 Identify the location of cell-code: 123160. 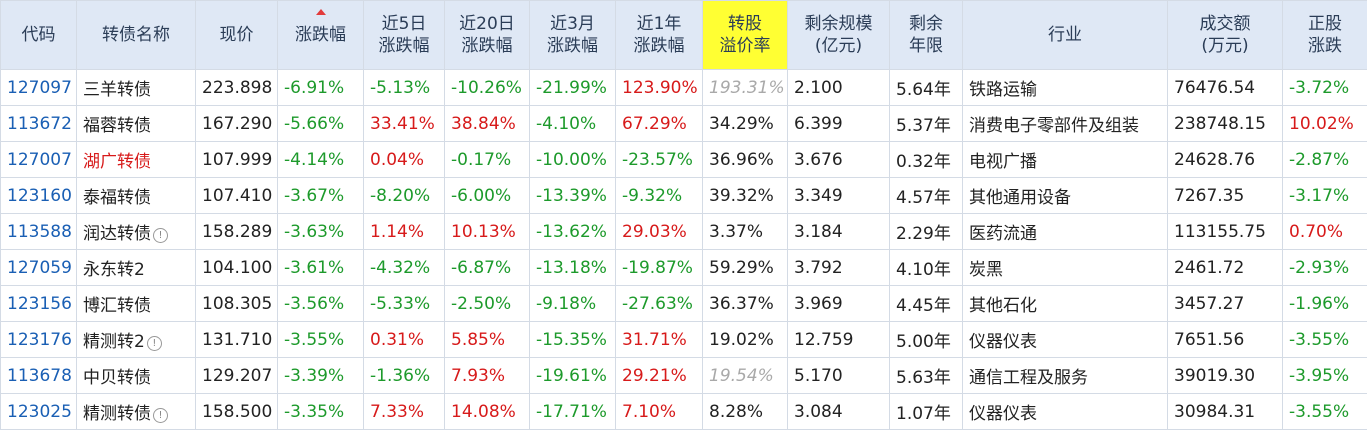
(38, 195).